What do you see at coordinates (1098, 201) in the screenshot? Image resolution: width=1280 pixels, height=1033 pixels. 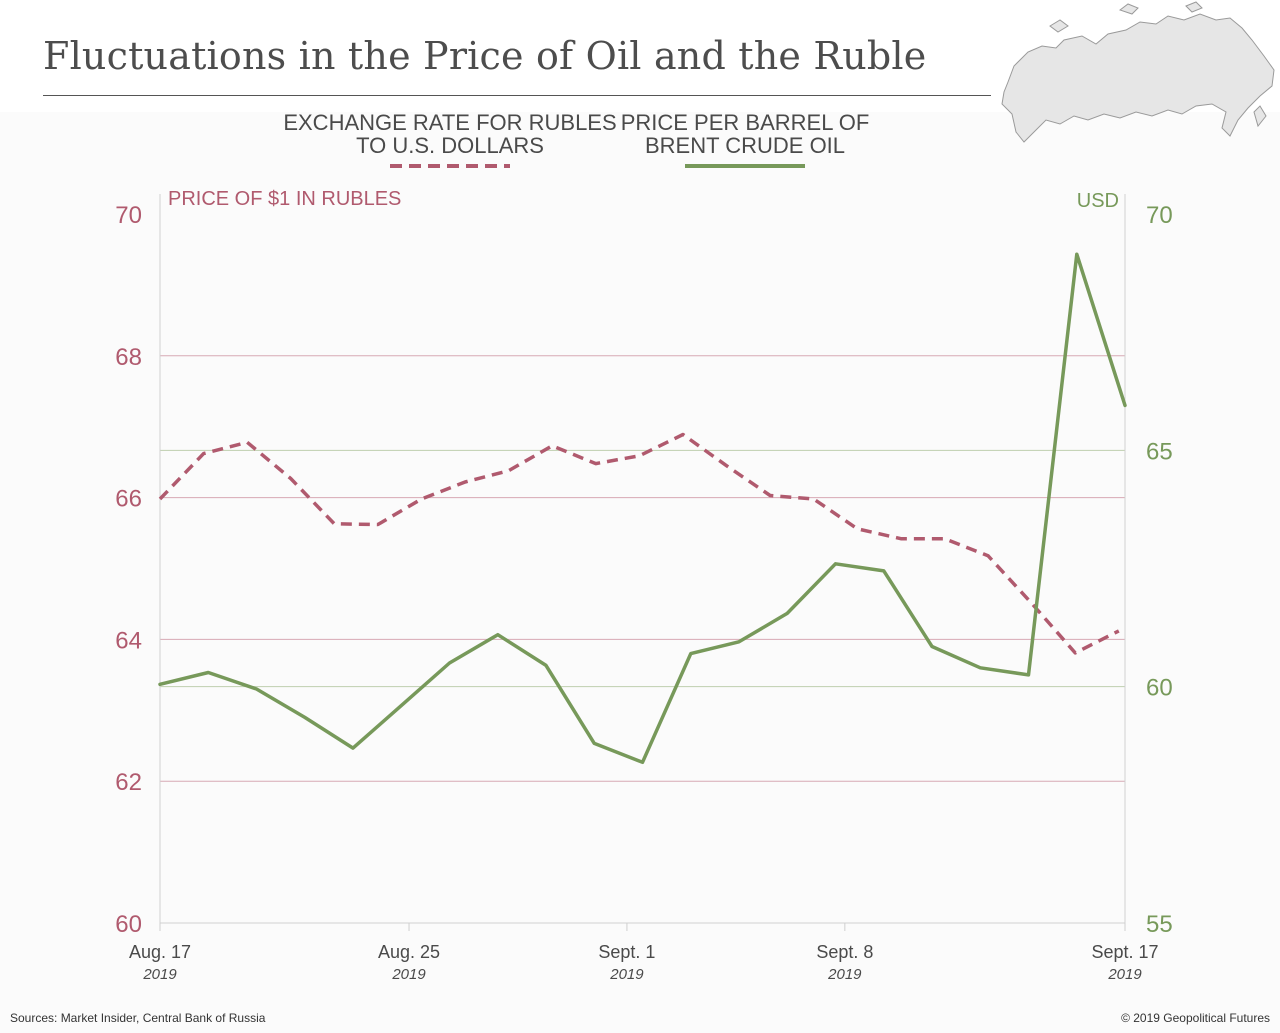 I see `right-axis-title: USD` at bounding box center [1098, 201].